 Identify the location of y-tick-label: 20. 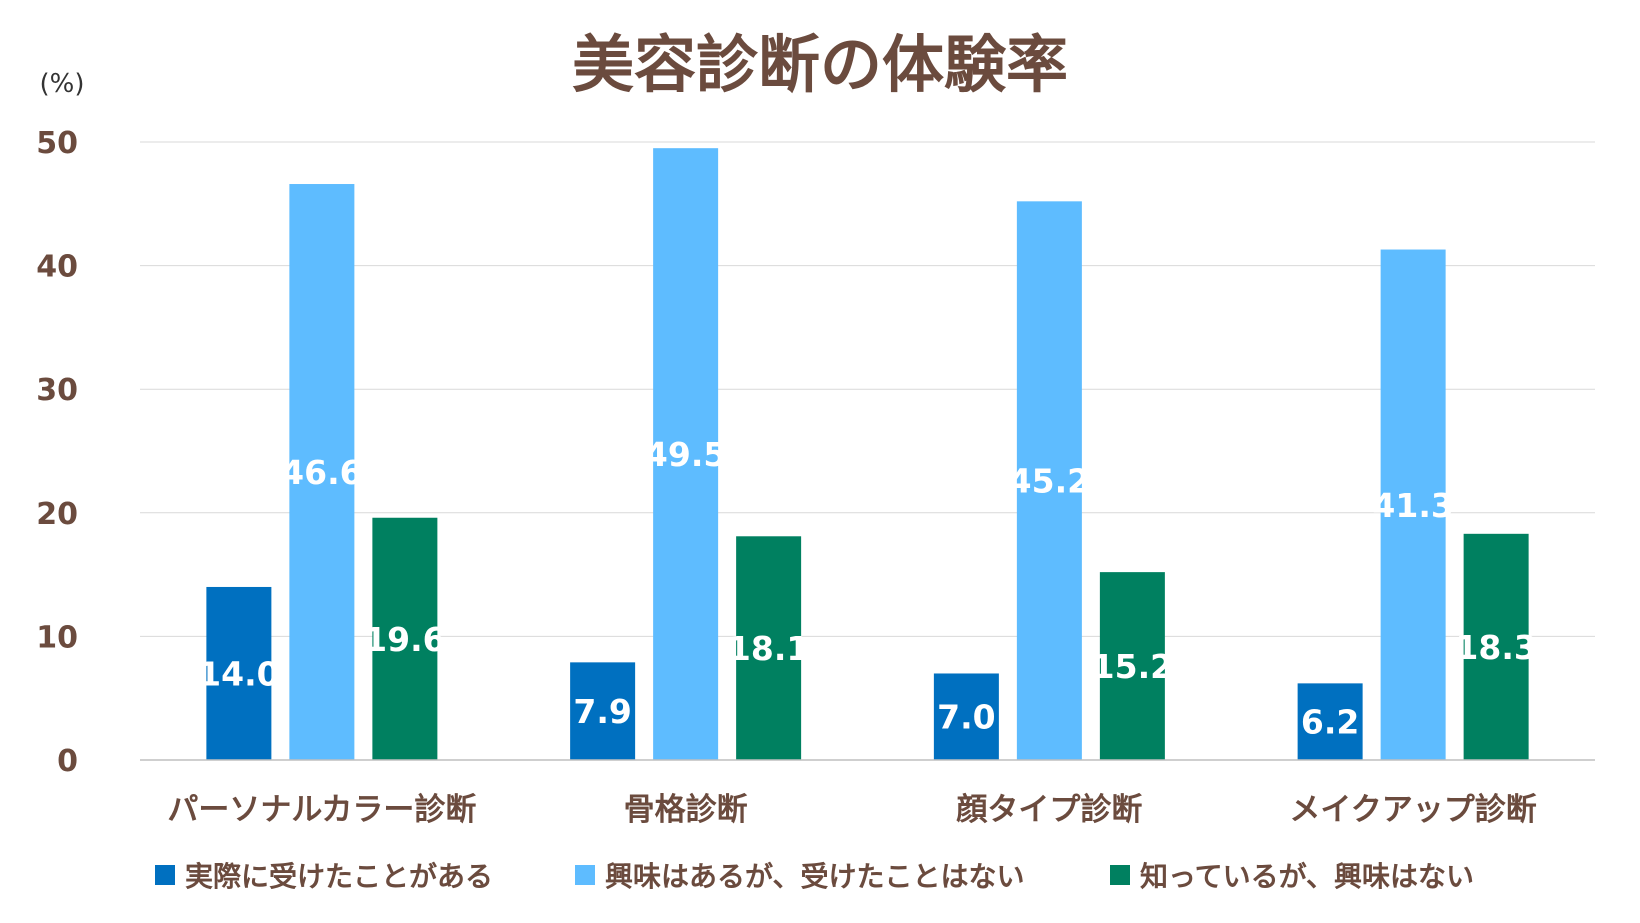
(57, 514).